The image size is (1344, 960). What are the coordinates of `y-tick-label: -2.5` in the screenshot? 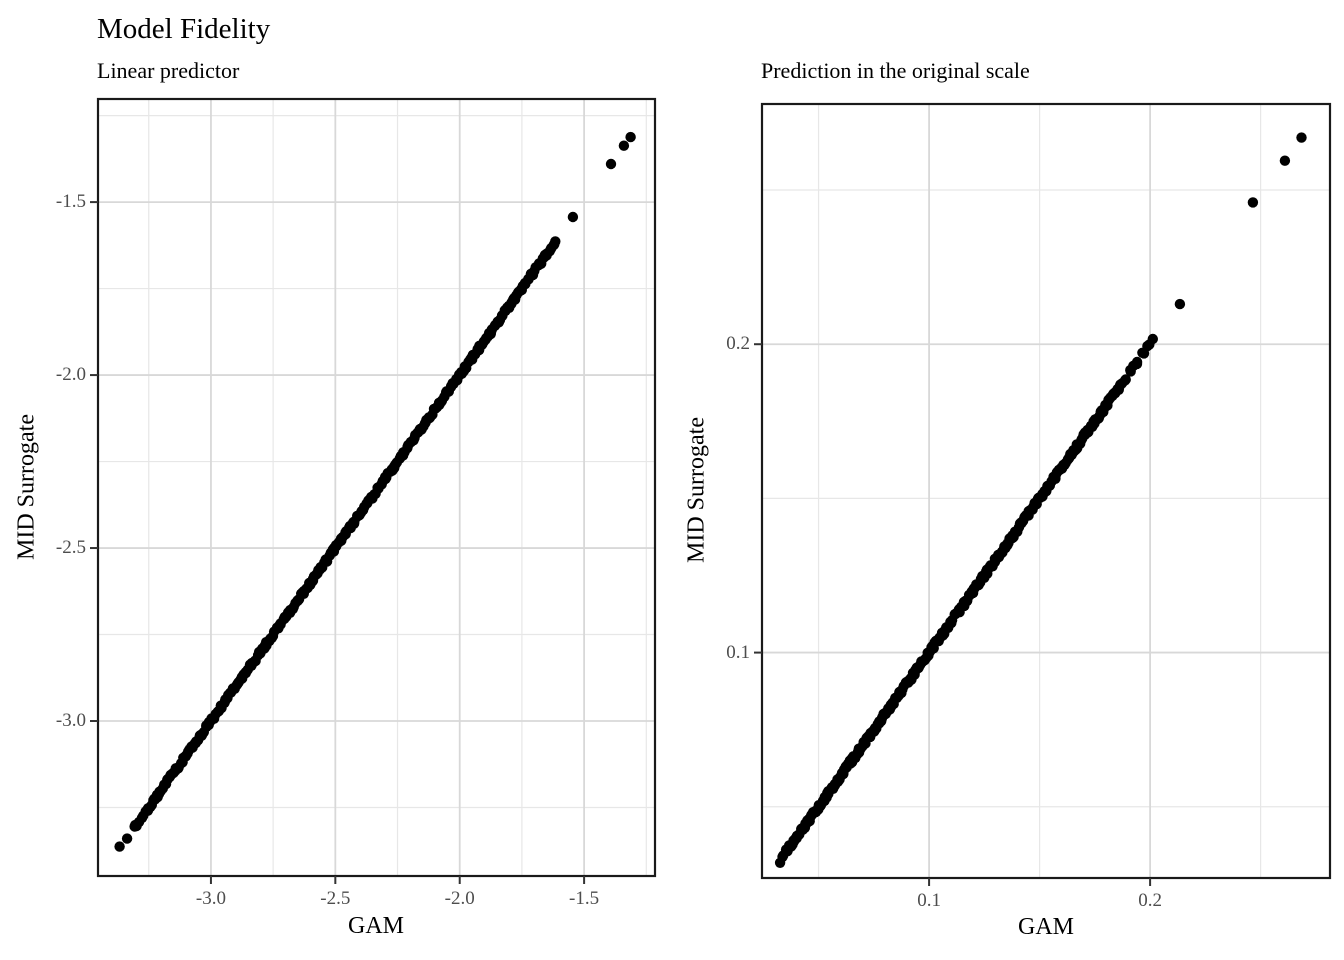 It's located at (70, 548).